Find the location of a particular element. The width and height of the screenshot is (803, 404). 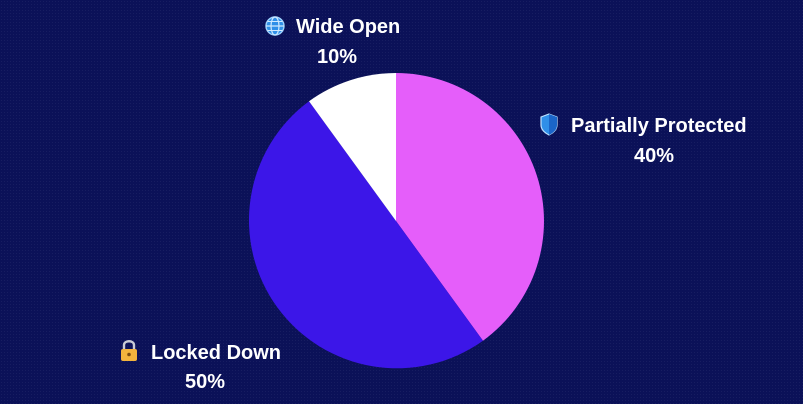

label-wide-open: Wide Open 10% is located at coordinates (332, 42).